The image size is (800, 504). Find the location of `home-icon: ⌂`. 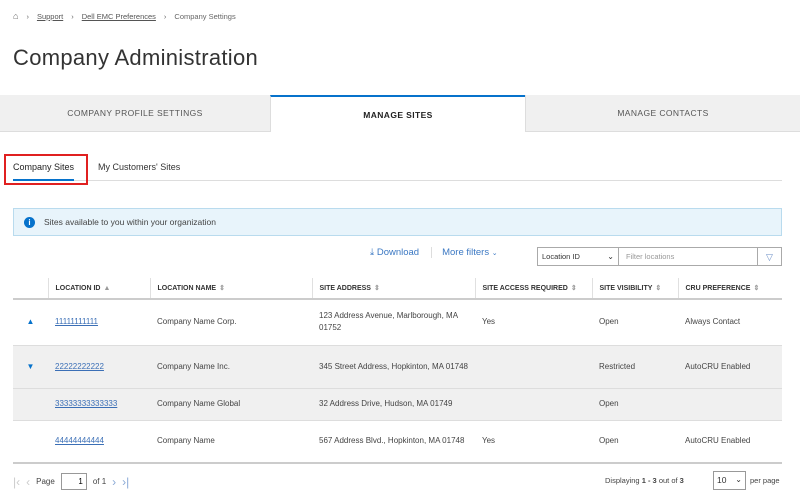

home-icon: ⌂ is located at coordinates (16, 16).